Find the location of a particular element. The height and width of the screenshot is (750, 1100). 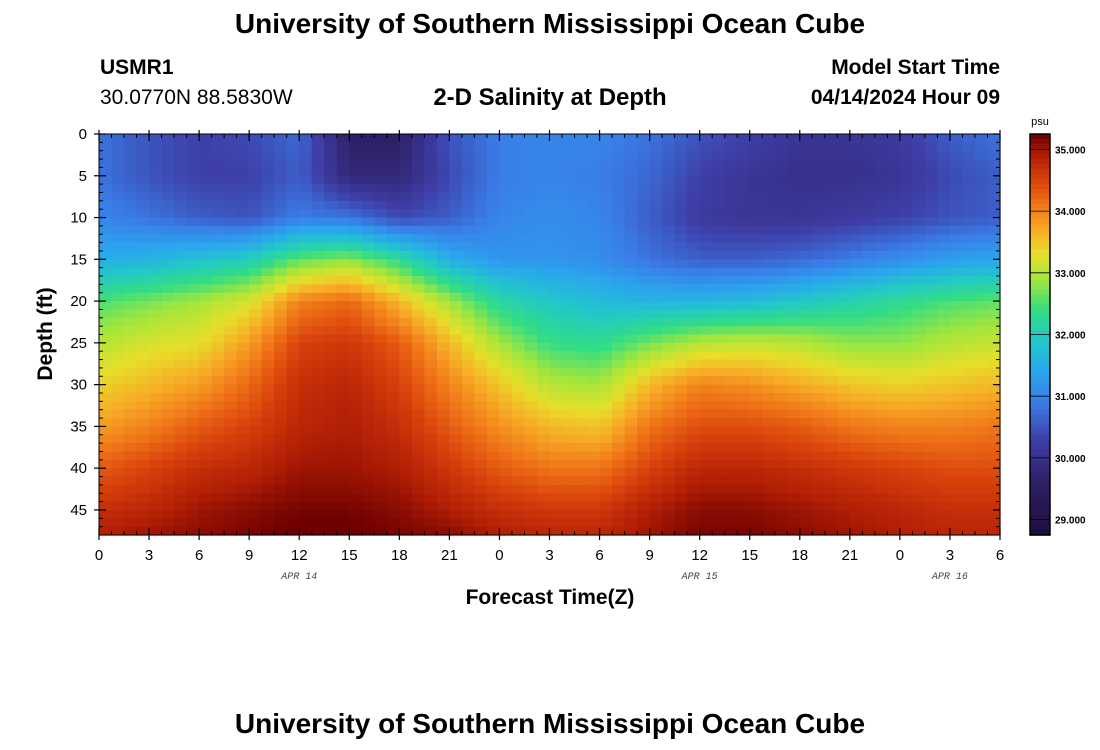

y-tick-label: 15 is located at coordinates (78, 259).